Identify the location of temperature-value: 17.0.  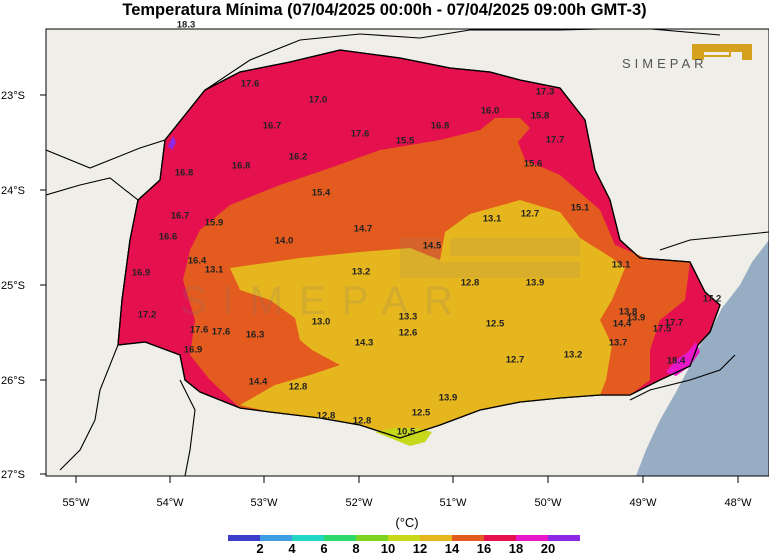
(318, 100).